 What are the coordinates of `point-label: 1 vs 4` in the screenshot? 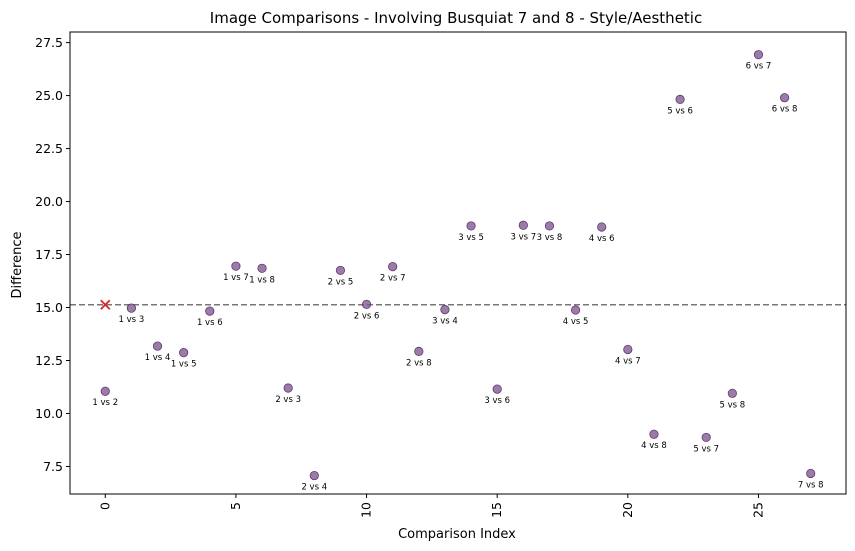 It's located at (158, 358).